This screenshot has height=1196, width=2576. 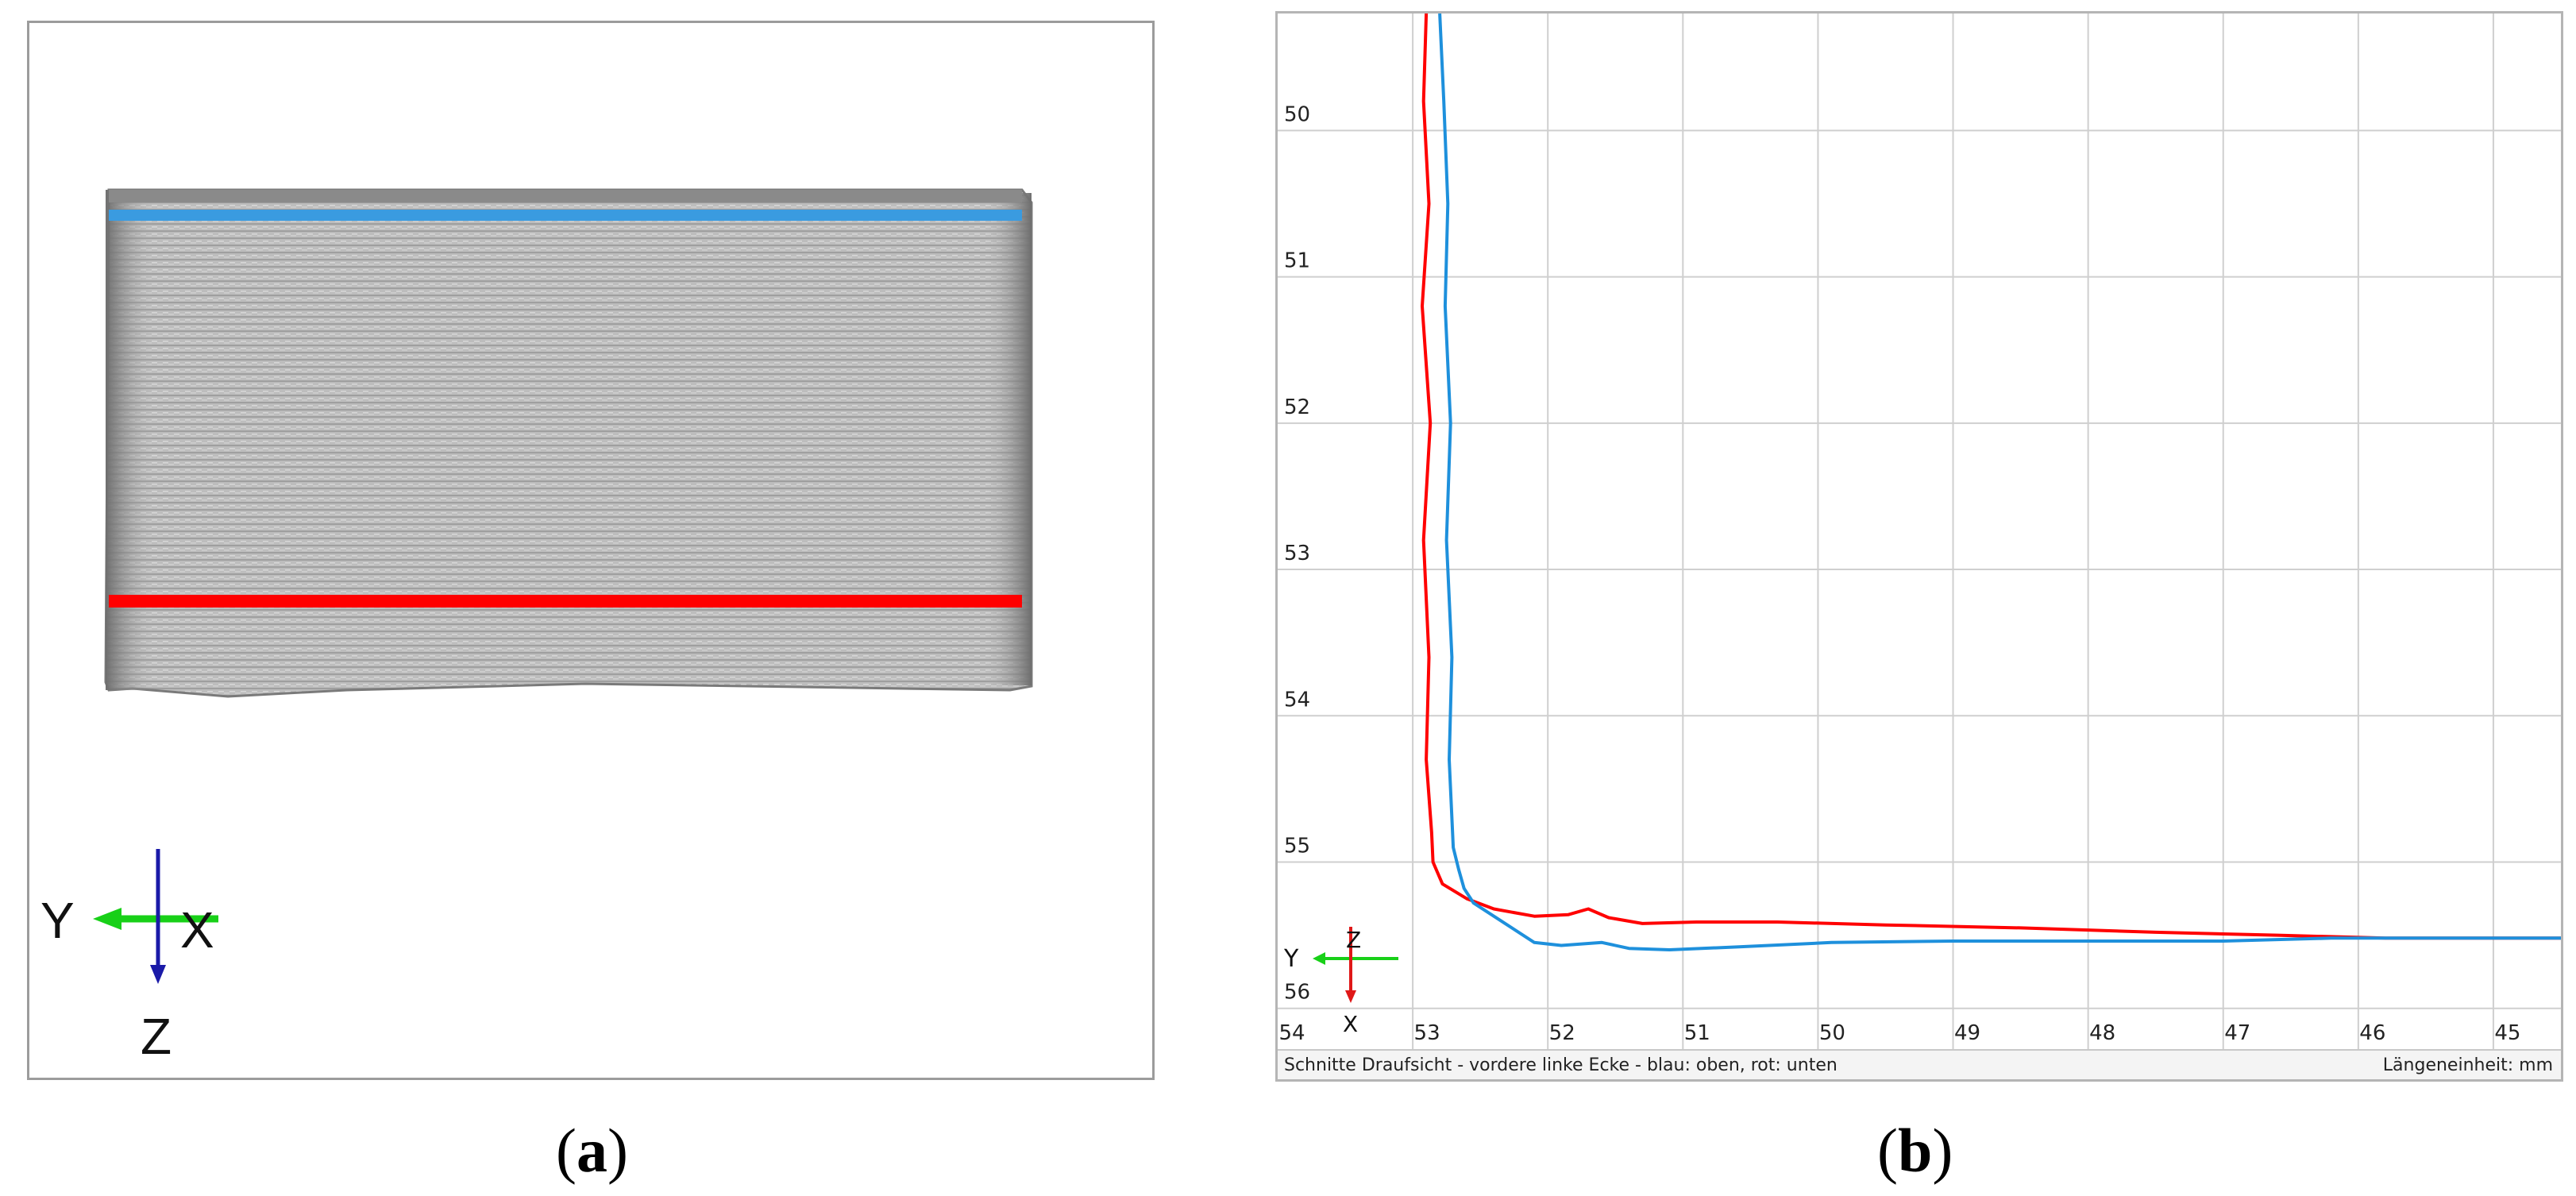 What do you see at coordinates (1427, 1033) in the screenshot?
I see `x-tick-label: 53` at bounding box center [1427, 1033].